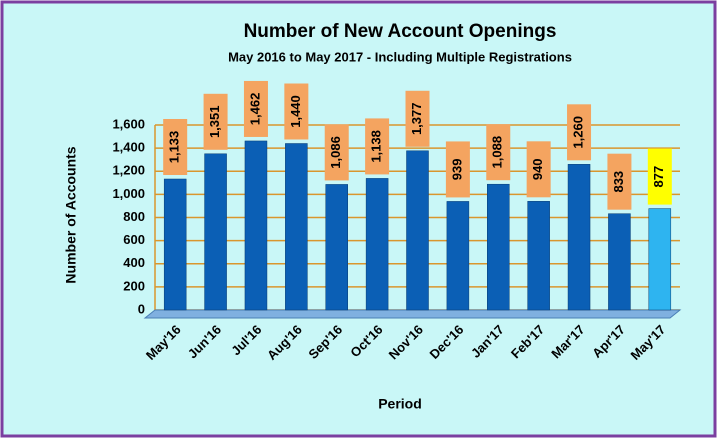 The width and height of the screenshot is (717, 438). Describe the element at coordinates (412, 314) in the screenshot. I see `floor` at that location.